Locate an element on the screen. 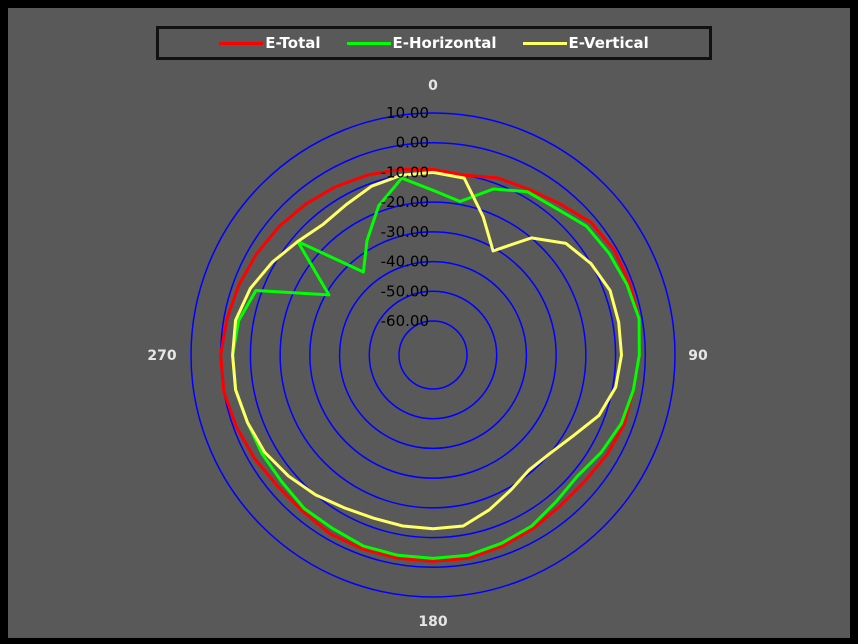 The height and width of the screenshot is (644, 858). legend-item-e-vertical: E-Vertical is located at coordinates (585, 43).